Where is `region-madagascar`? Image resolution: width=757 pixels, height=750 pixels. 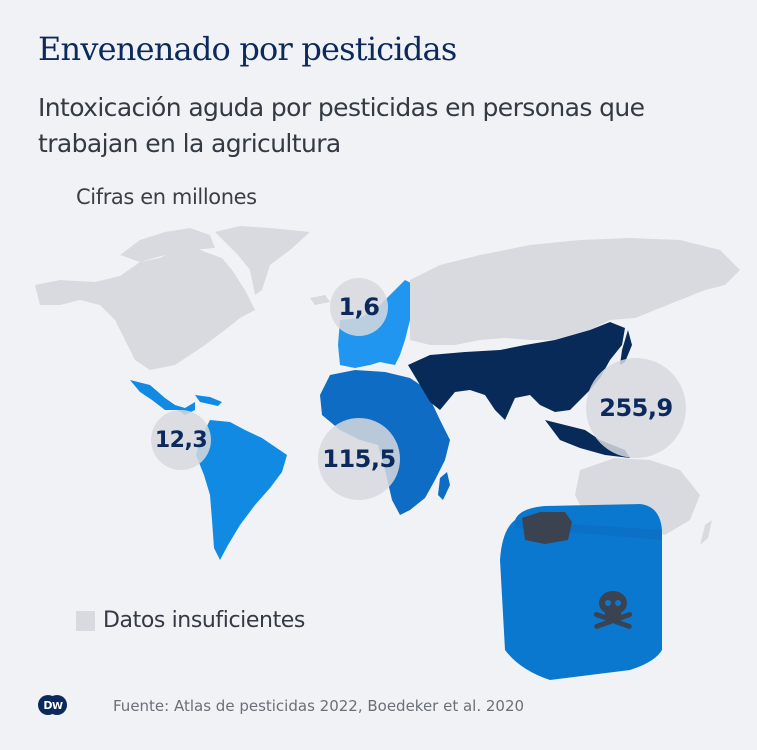 region-madagascar is located at coordinates (444, 486).